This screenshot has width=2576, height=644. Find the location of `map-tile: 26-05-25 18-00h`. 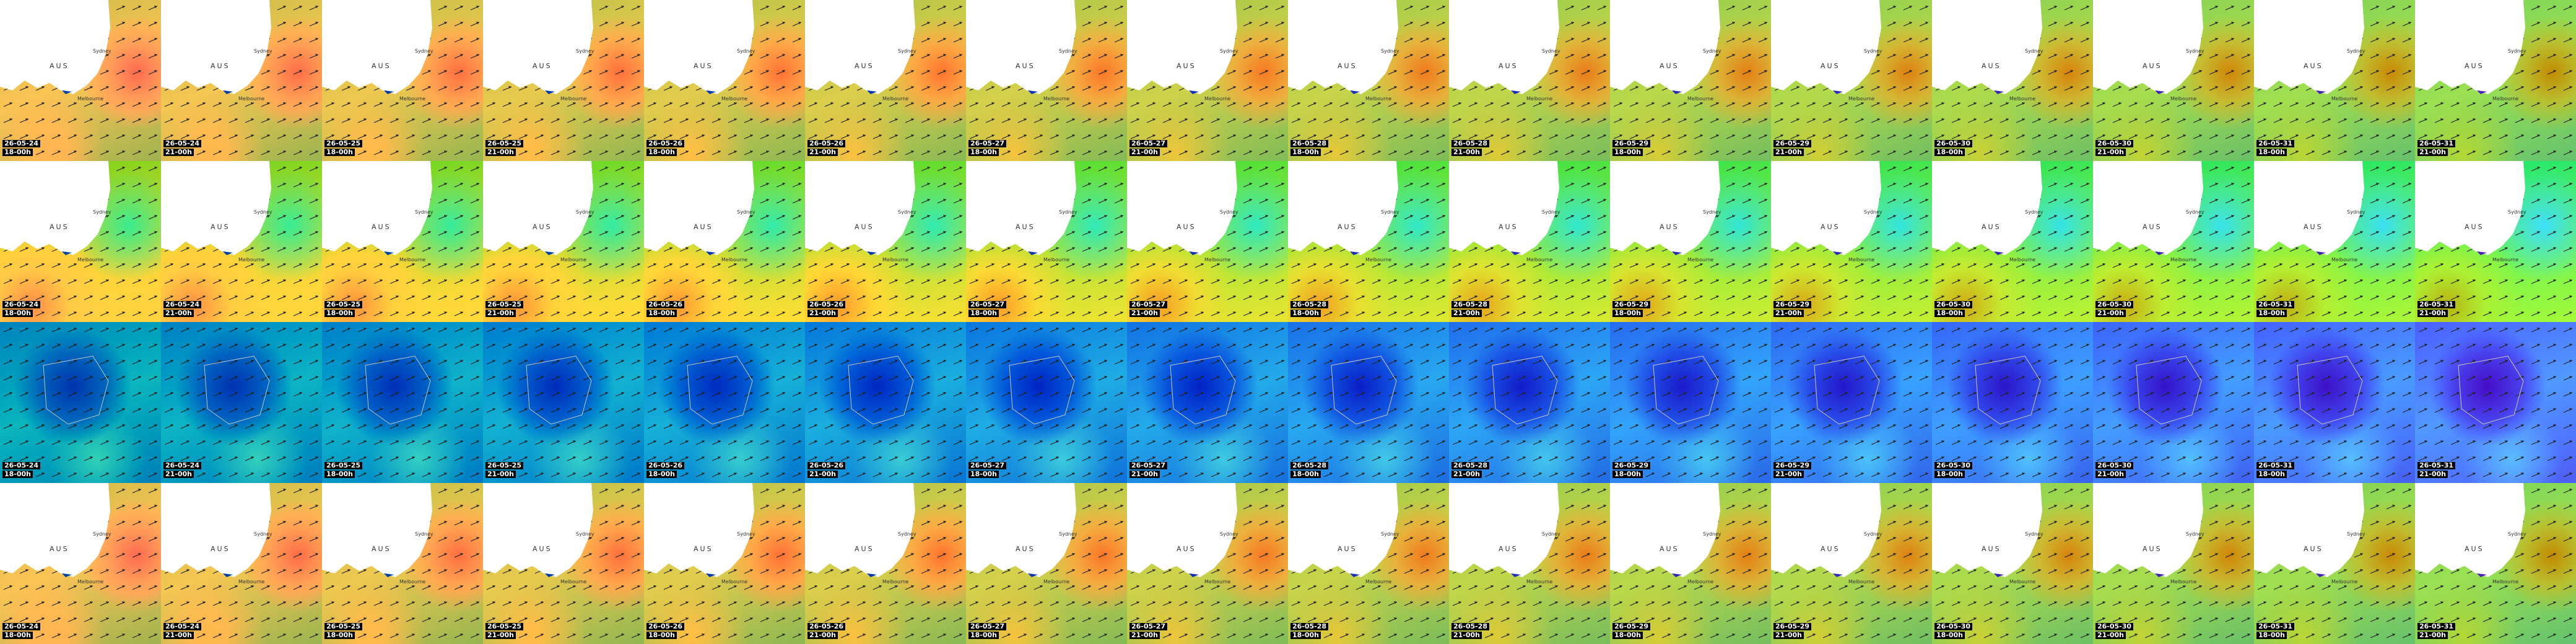

map-tile: 26-05-25 18-00h is located at coordinates (402, 402).